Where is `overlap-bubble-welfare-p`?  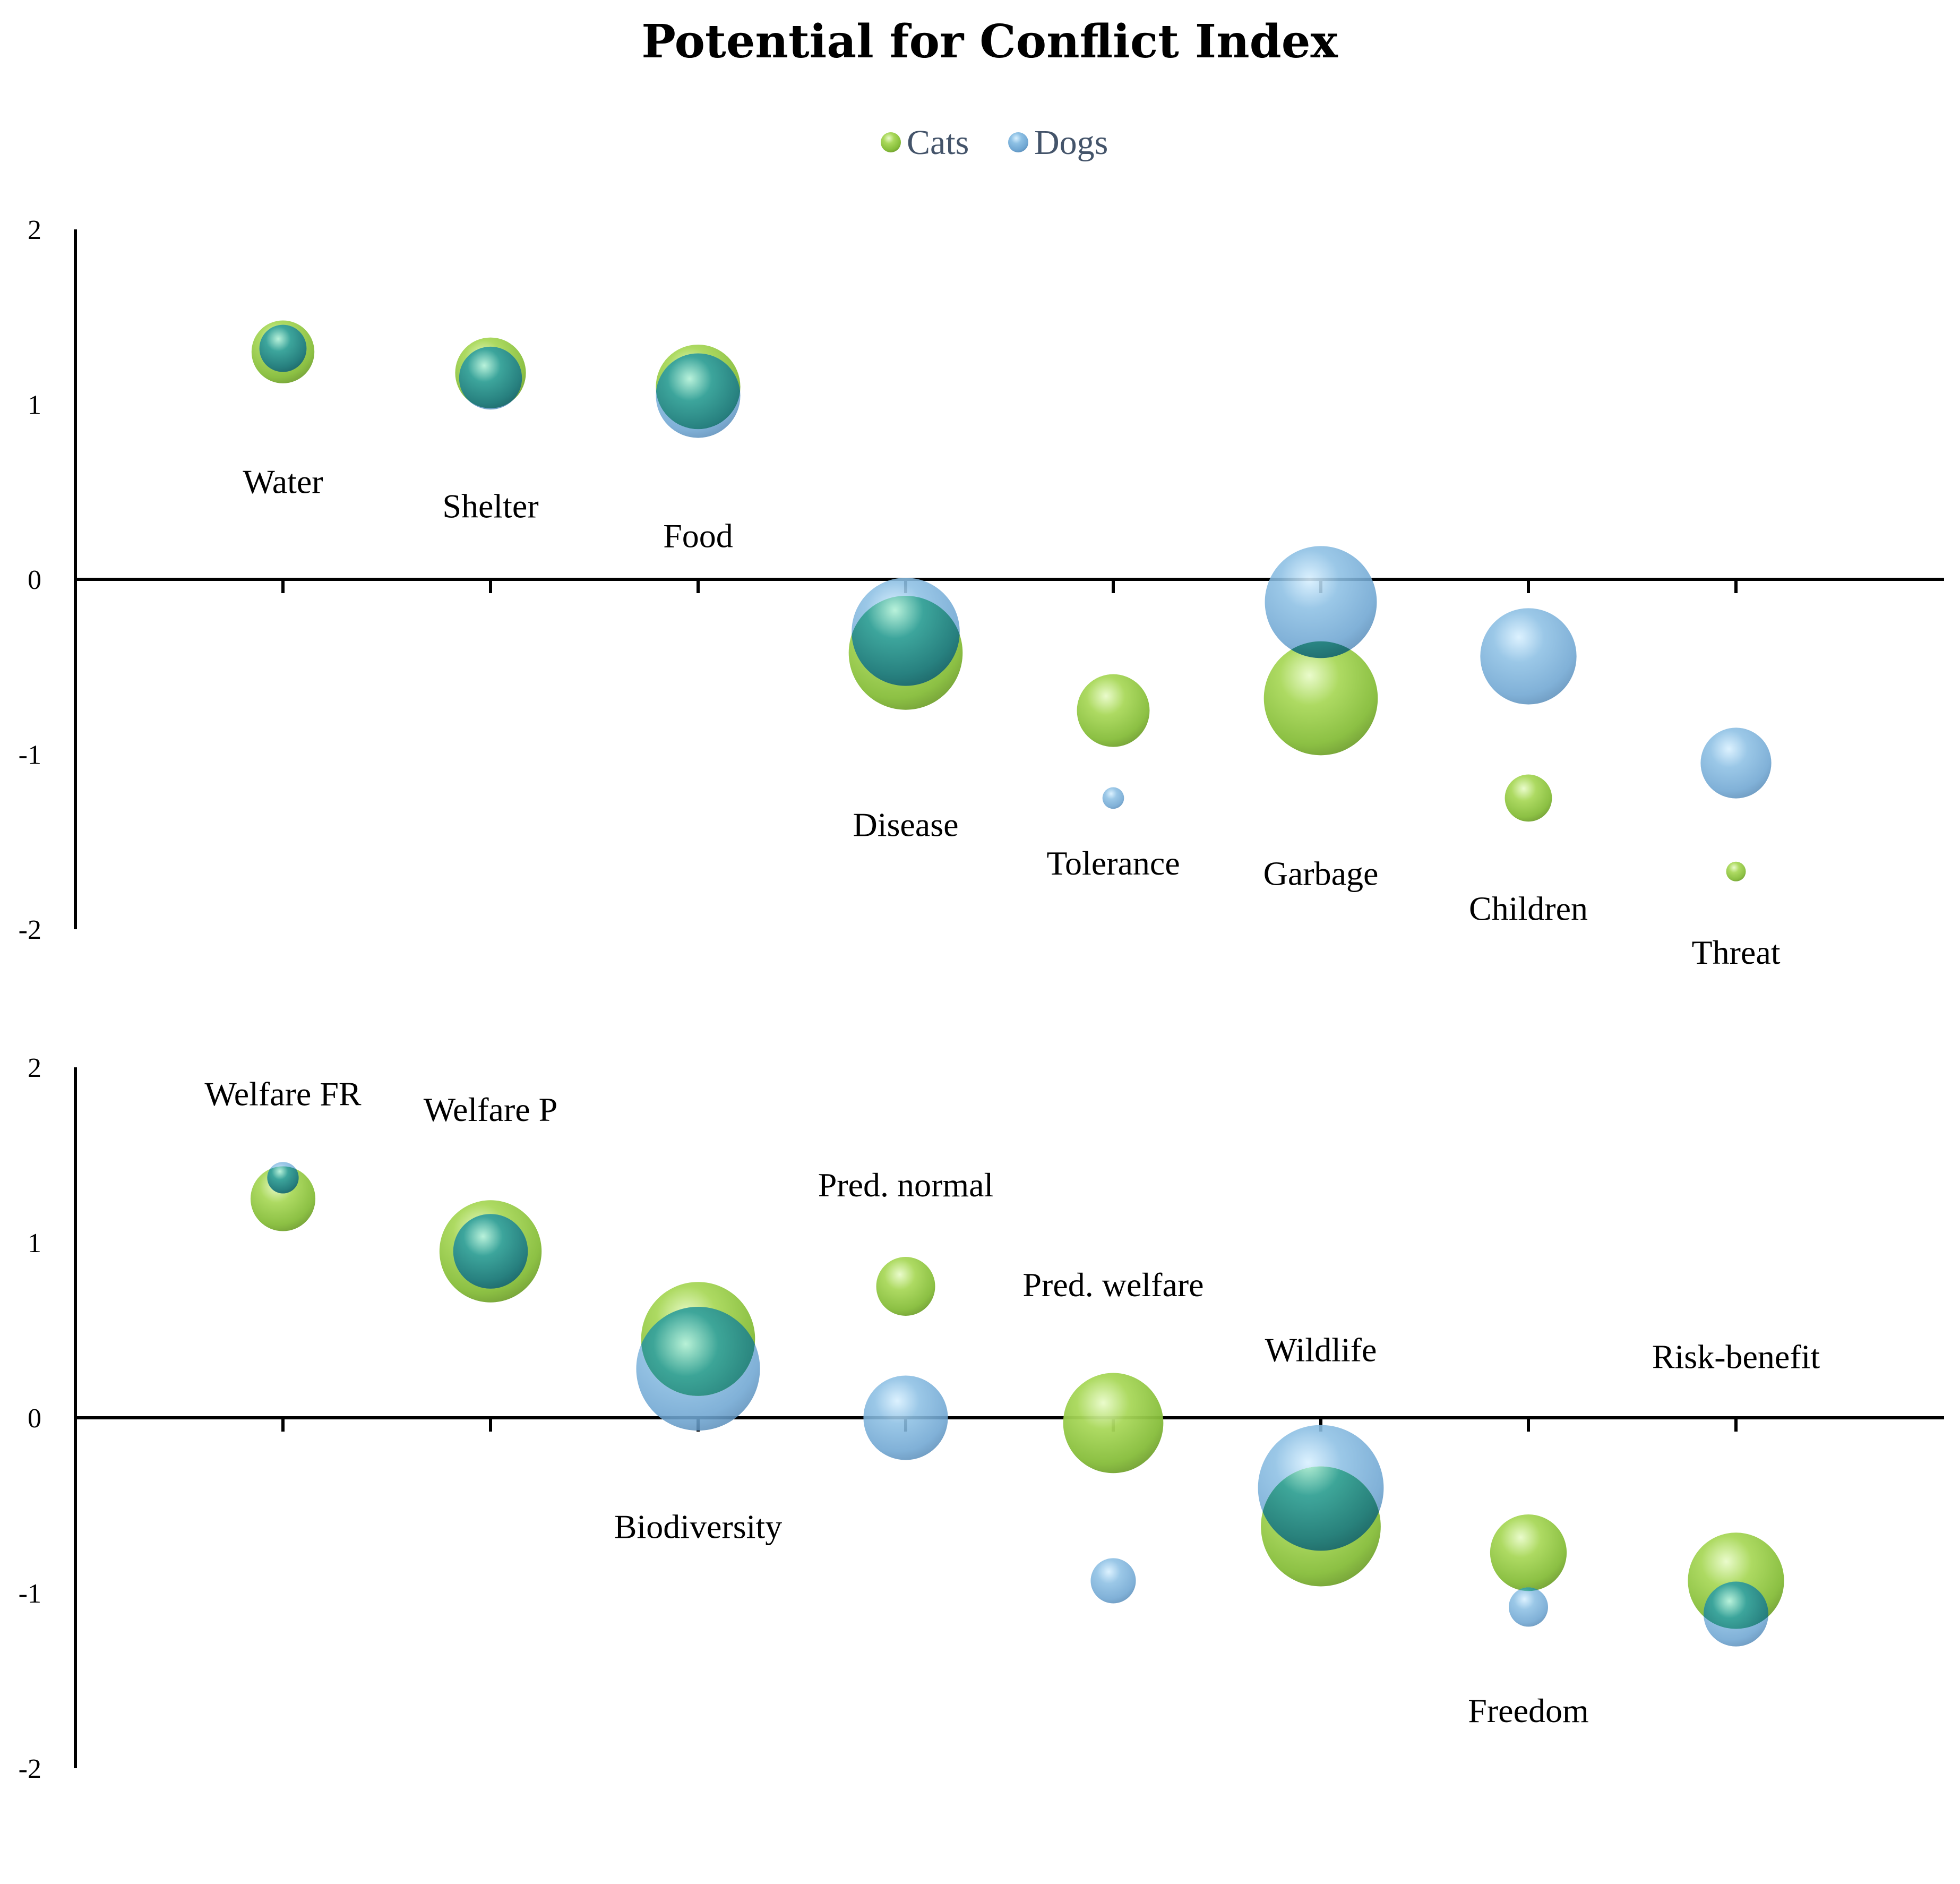
overlap-bubble-welfare-p is located at coordinates (491, 1251).